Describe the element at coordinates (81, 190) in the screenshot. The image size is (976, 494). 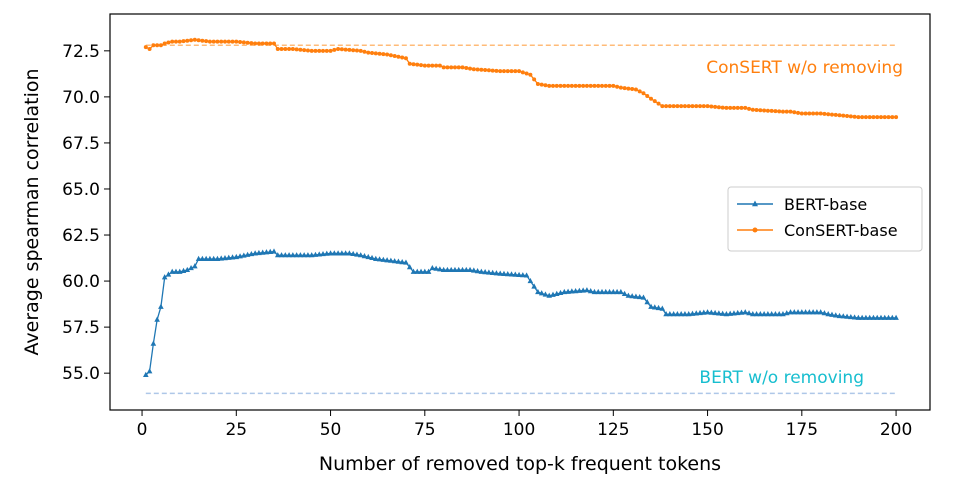
I see `y-tick-label: 65.0` at that location.